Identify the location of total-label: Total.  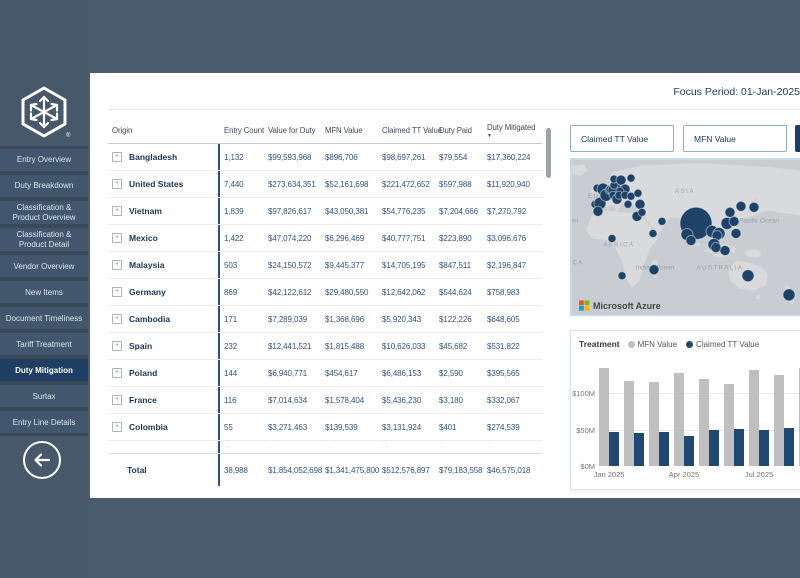
(137, 470).